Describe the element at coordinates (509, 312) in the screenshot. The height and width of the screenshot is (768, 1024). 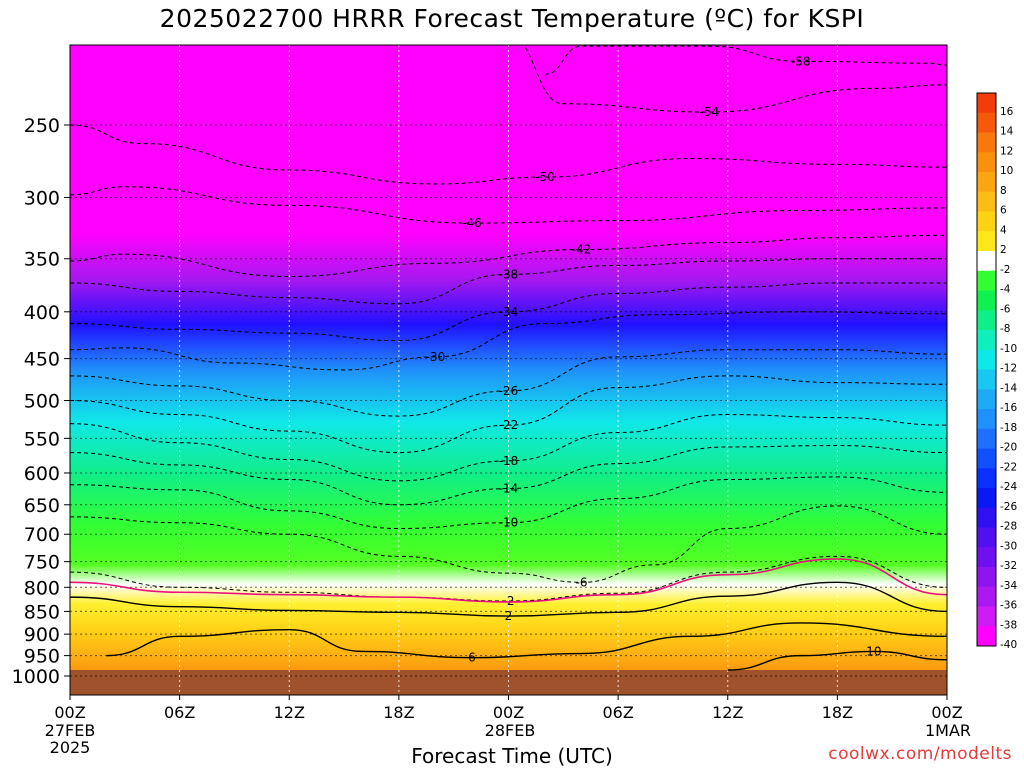
I see `contour-label: -34` at that location.